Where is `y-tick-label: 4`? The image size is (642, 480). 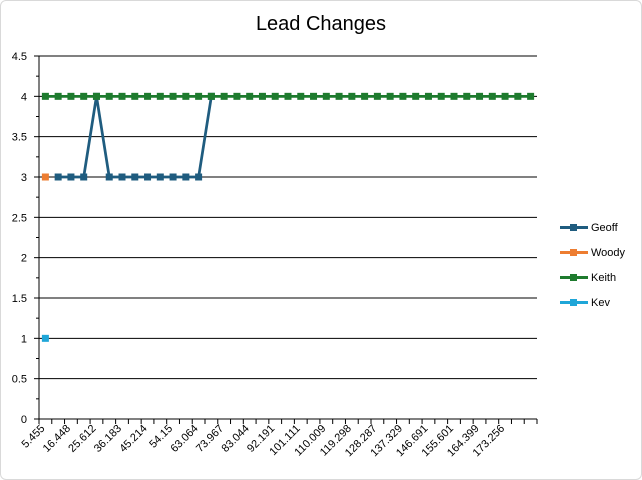
y-tick-label: 4 is located at coordinates (24, 97).